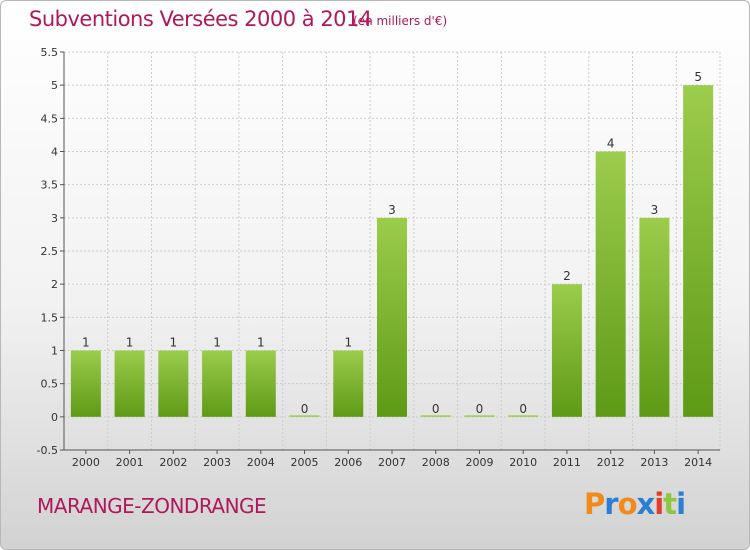  Describe the element at coordinates (173, 462) in the screenshot. I see `x-tick-label: 2002` at that location.